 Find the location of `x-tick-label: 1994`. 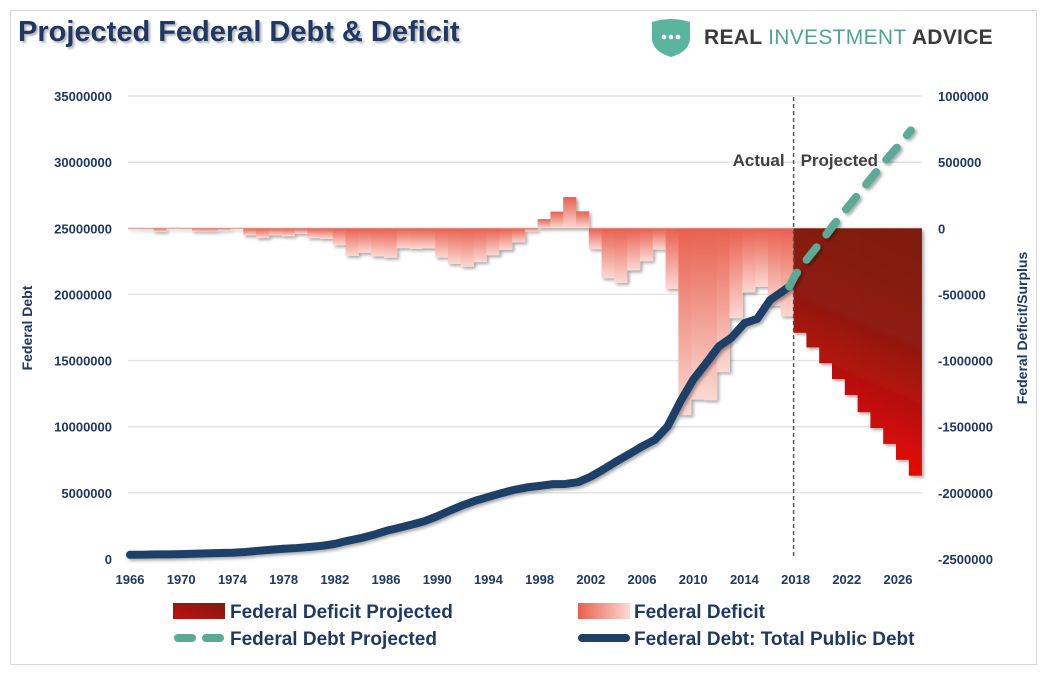

x-tick-label: 1994 is located at coordinates (489, 579).